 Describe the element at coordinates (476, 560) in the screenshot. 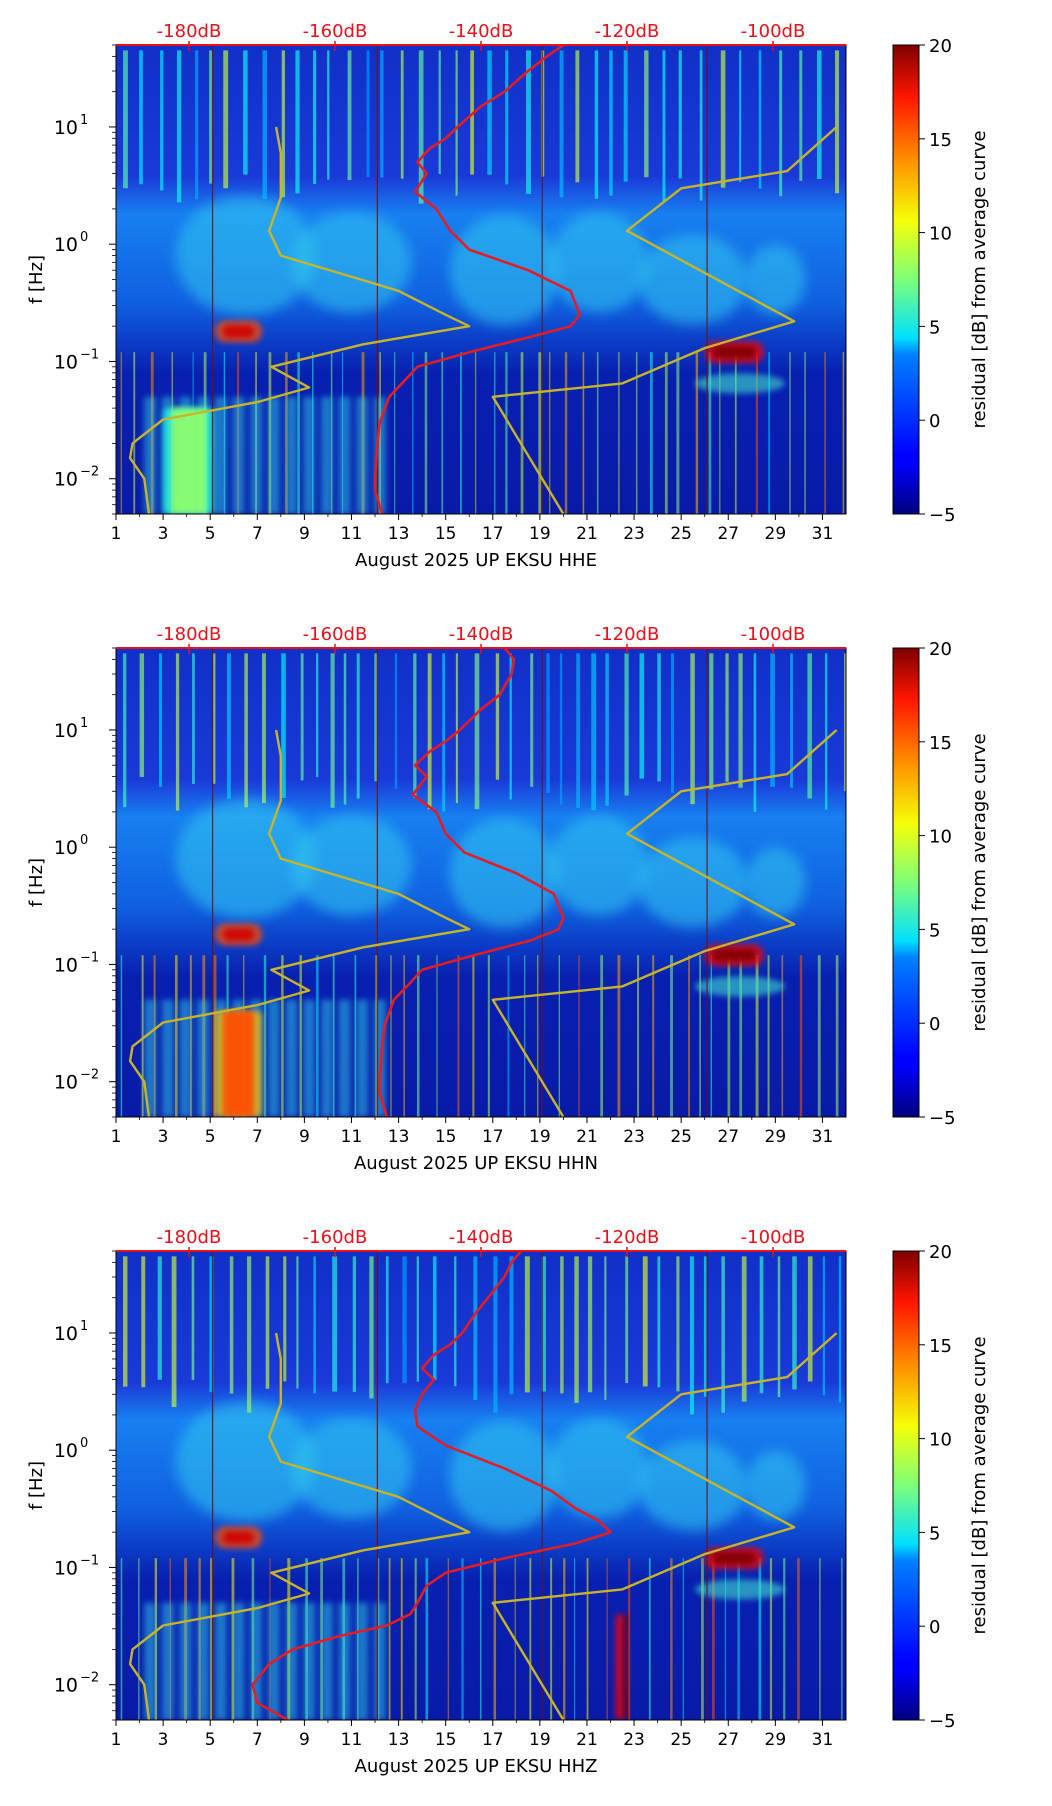

I see `x-axis-label: August 2025 UP EKSU HHE` at that location.